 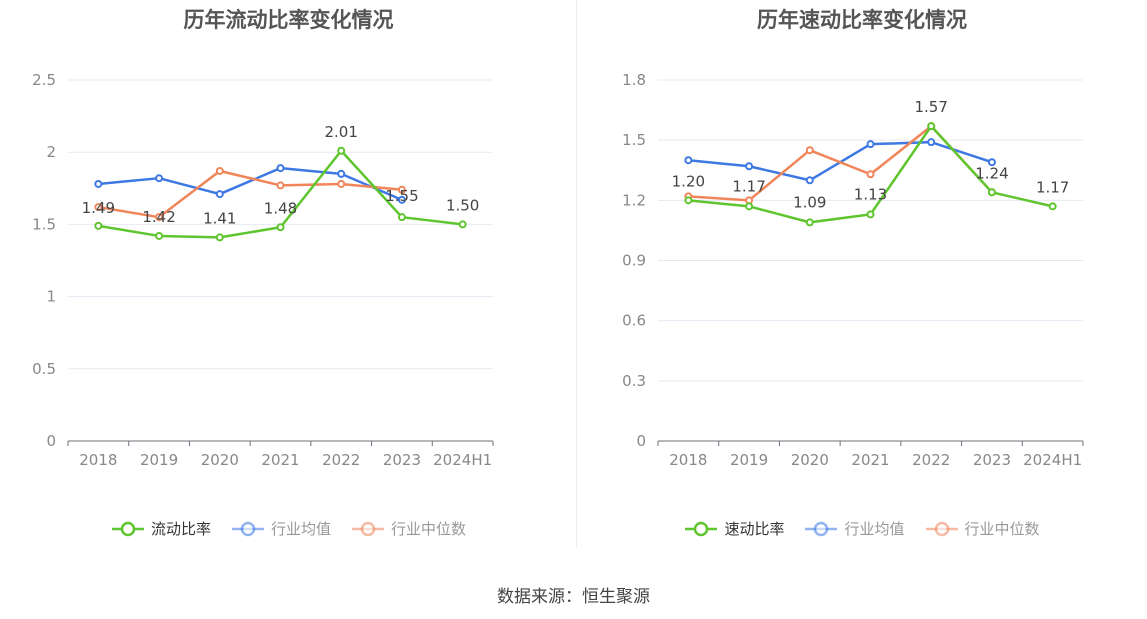 I want to click on x-tick-label: 2024H1, so click(x=1052, y=460).